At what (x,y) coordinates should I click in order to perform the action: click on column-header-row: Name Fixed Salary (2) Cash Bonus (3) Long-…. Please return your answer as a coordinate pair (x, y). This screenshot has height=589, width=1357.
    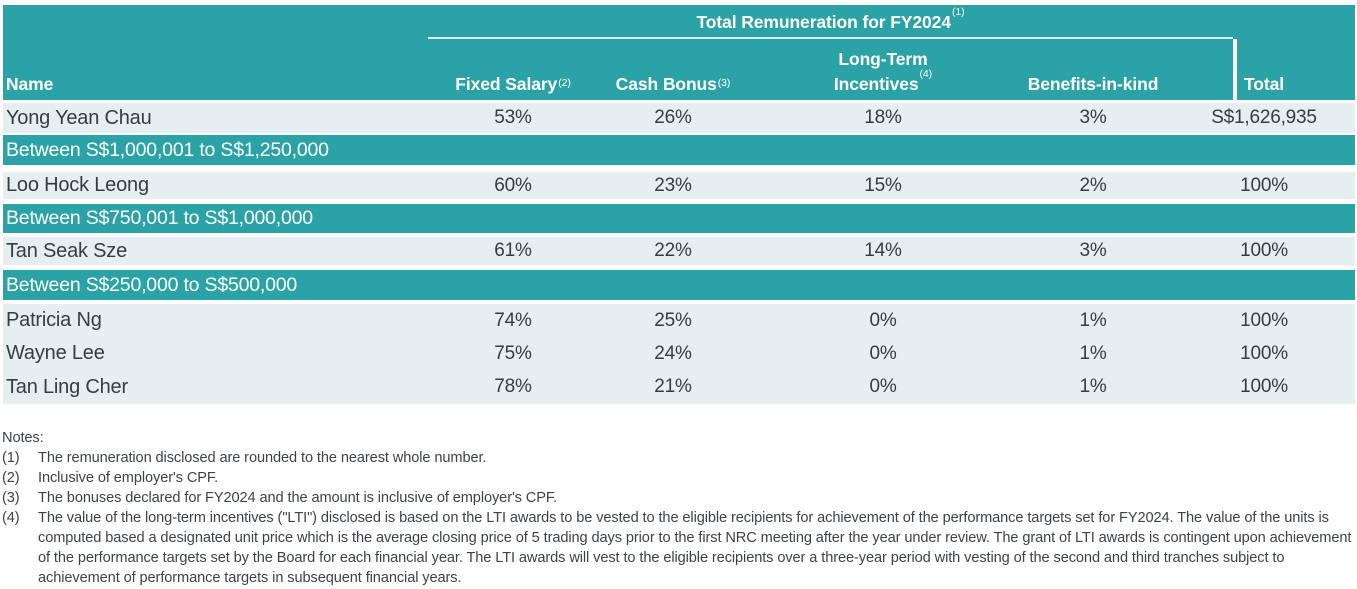
    Looking at the image, I should click on (679, 74).